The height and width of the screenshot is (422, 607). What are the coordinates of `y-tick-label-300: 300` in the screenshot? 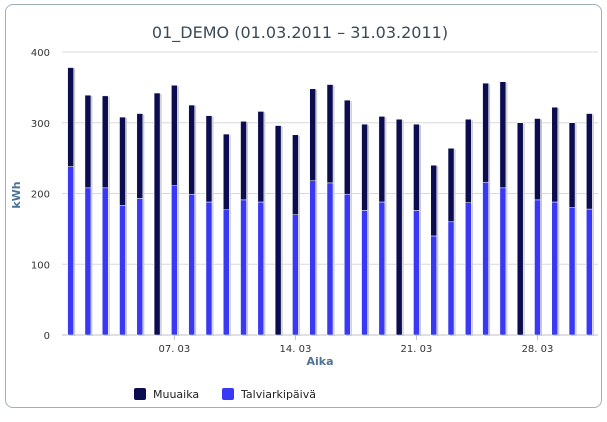 It's located at (40, 124).